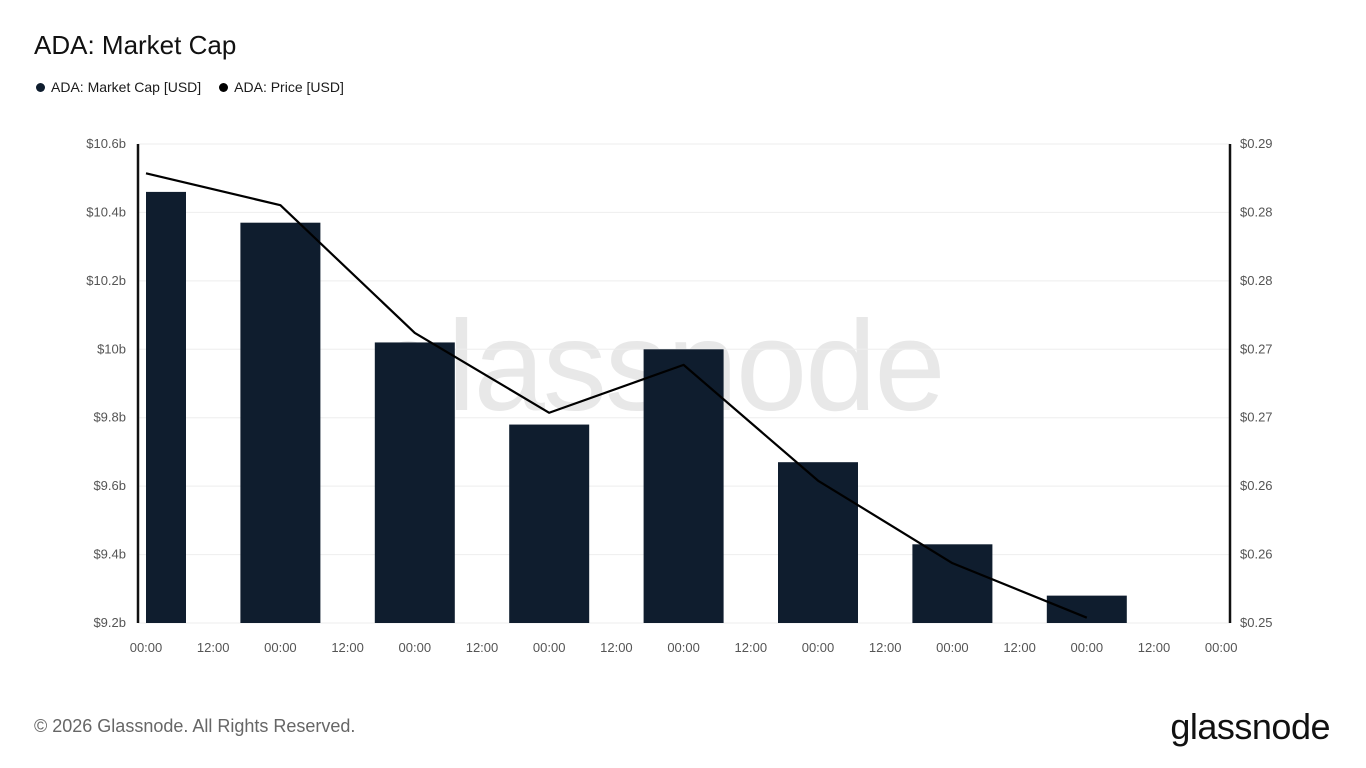 The image size is (1366, 768). What do you see at coordinates (289, 87) in the screenshot?
I see `legend-label-price: ADA: Price [USD]` at bounding box center [289, 87].